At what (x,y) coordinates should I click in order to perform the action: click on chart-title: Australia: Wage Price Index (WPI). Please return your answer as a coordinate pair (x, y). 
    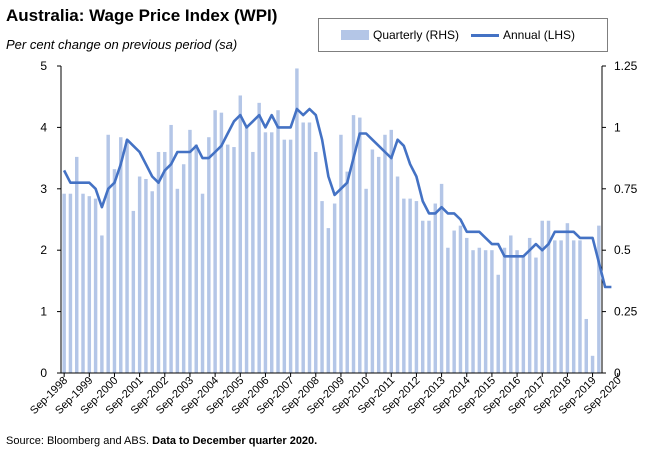
    Looking at the image, I should click on (142, 15).